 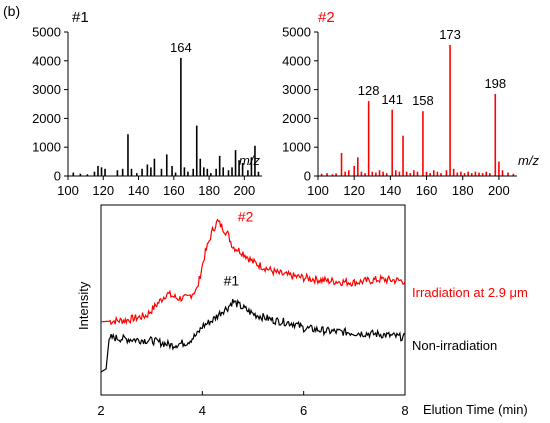 I want to click on spectrum-2-xtick-label: 180, so click(x=463, y=190).